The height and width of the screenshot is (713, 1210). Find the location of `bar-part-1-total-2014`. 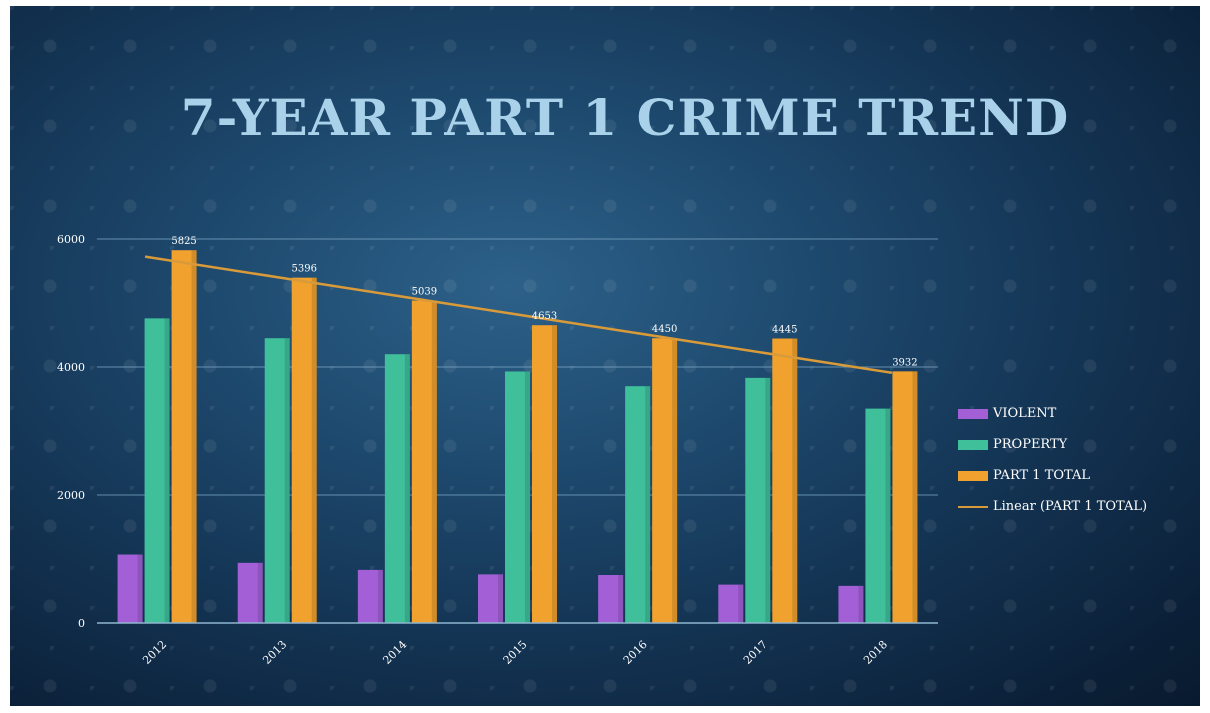

bar-part-1-total-2014 is located at coordinates (424, 461).